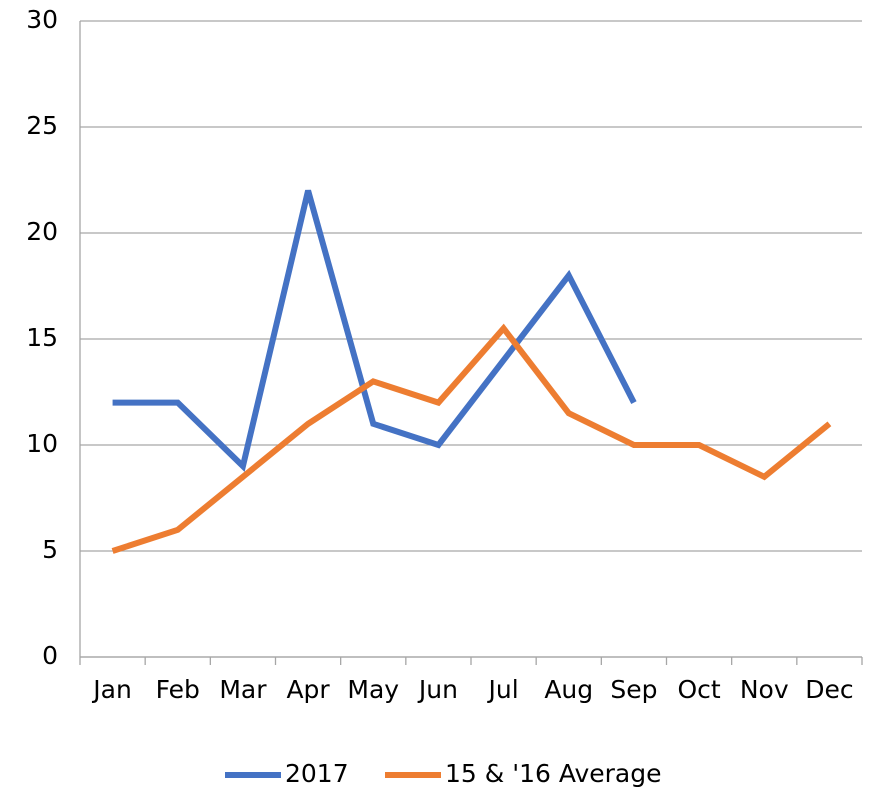 The image size is (875, 798). Describe the element at coordinates (111, 689) in the screenshot. I see `x-tick-label: Jan` at that location.